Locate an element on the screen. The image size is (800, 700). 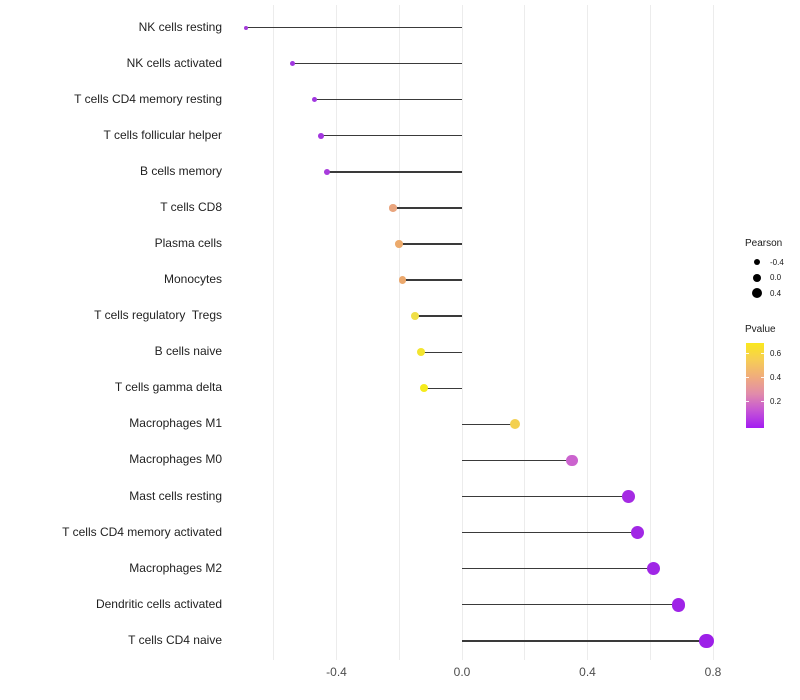
category-label: B cells memory is located at coordinates (180, 170).